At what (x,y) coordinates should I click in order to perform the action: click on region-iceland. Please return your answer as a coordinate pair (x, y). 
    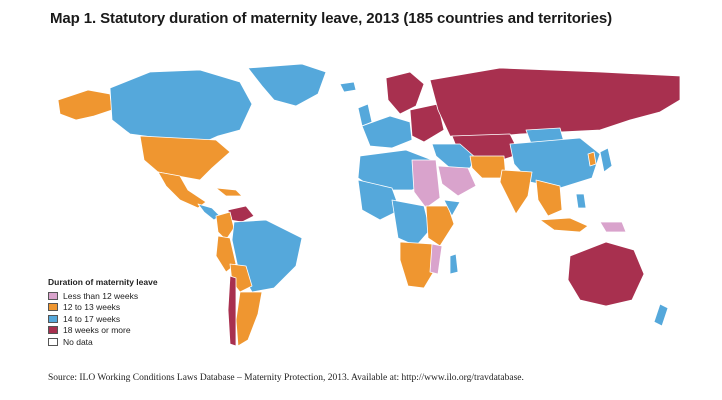
    Looking at the image, I should click on (348, 87).